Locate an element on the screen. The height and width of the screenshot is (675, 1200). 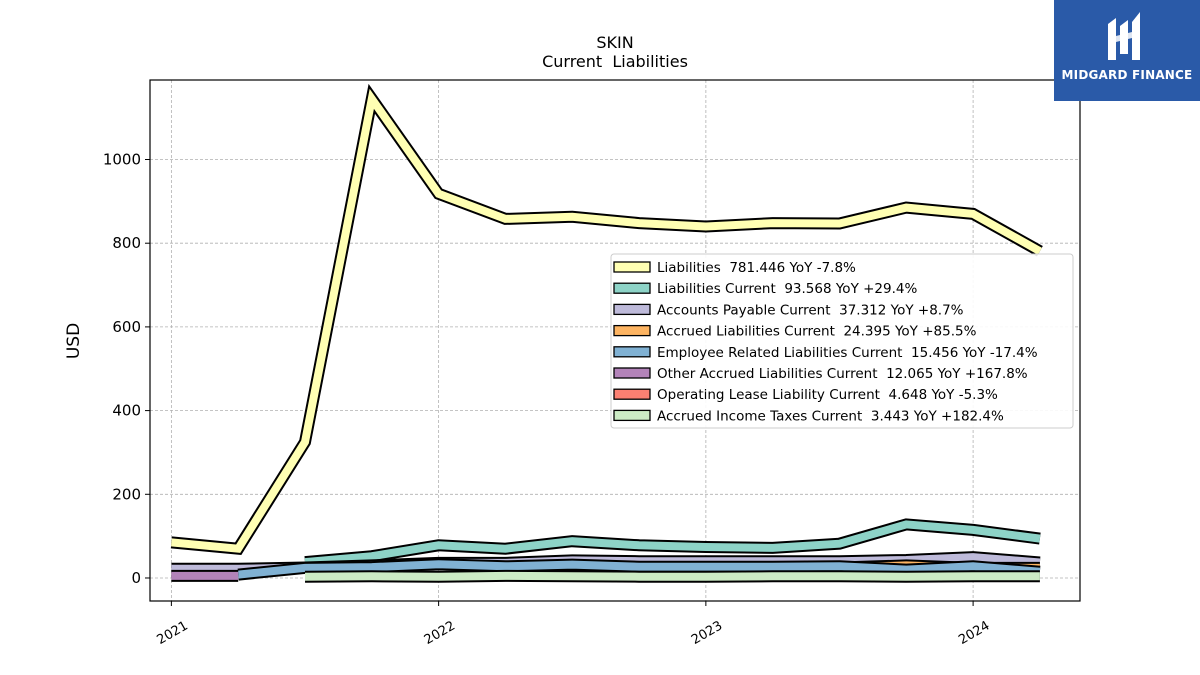
logo-text: MIDGARD FINANCE is located at coordinates (1127, 75).